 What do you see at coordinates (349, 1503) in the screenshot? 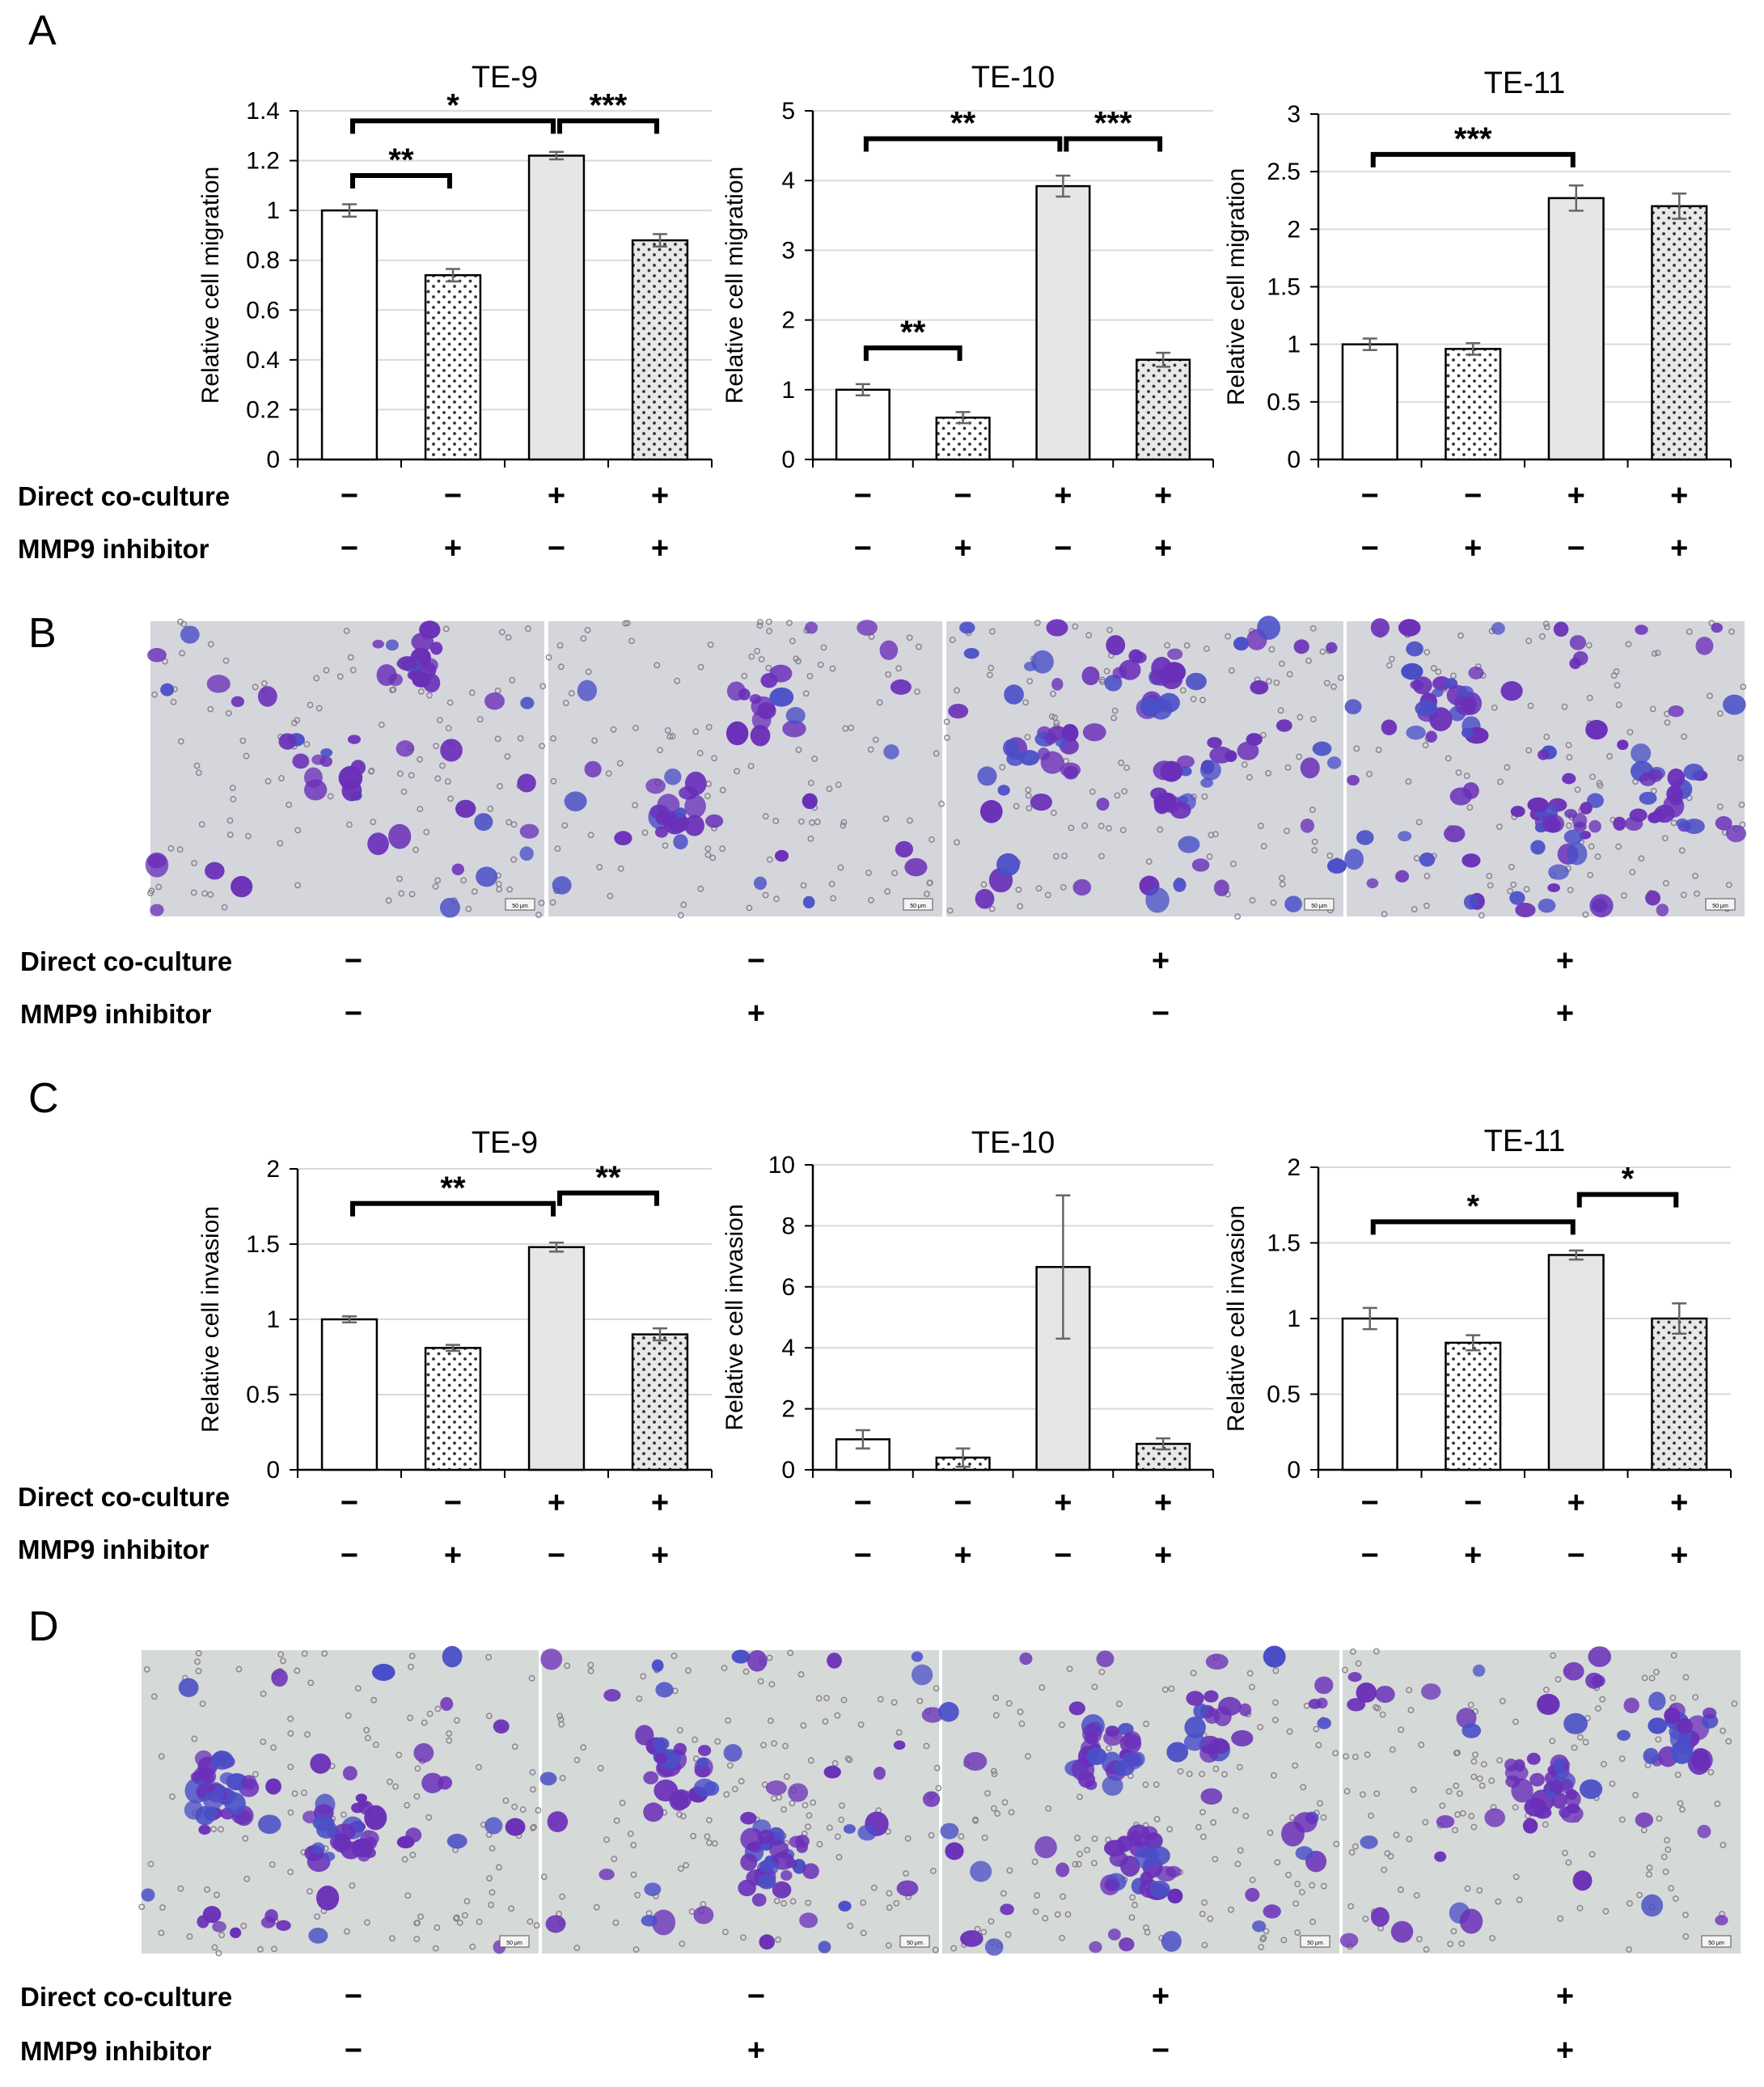
I see `co-culture-sign: −` at bounding box center [349, 1503].